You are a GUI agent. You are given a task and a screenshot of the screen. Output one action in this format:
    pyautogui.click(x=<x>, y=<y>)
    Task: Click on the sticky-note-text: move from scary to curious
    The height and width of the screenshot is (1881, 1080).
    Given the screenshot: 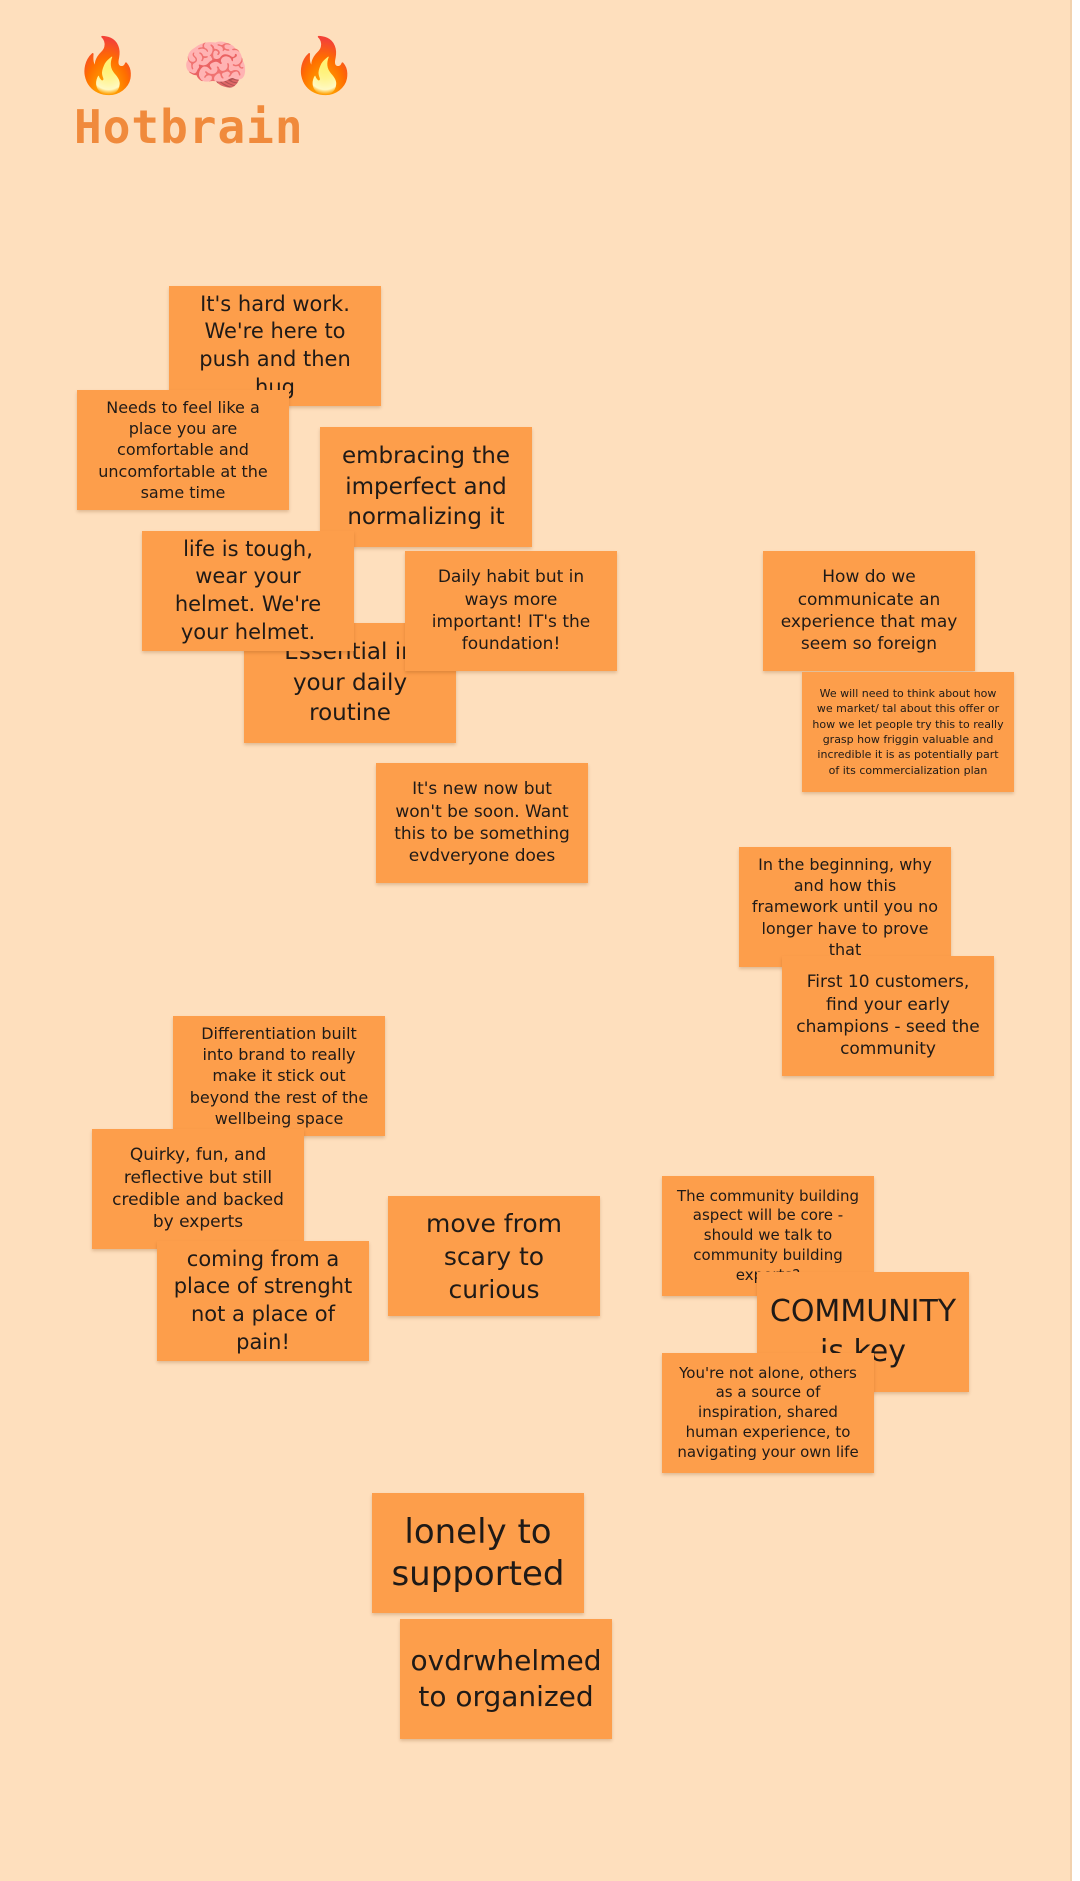 What is the action you would take?
    pyautogui.click(x=494, y=1256)
    